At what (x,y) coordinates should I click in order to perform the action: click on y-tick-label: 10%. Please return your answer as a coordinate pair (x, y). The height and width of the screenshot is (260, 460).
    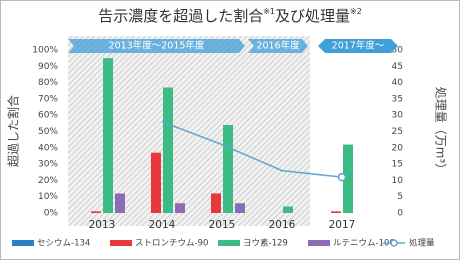
    Looking at the image, I should click on (48, 197).